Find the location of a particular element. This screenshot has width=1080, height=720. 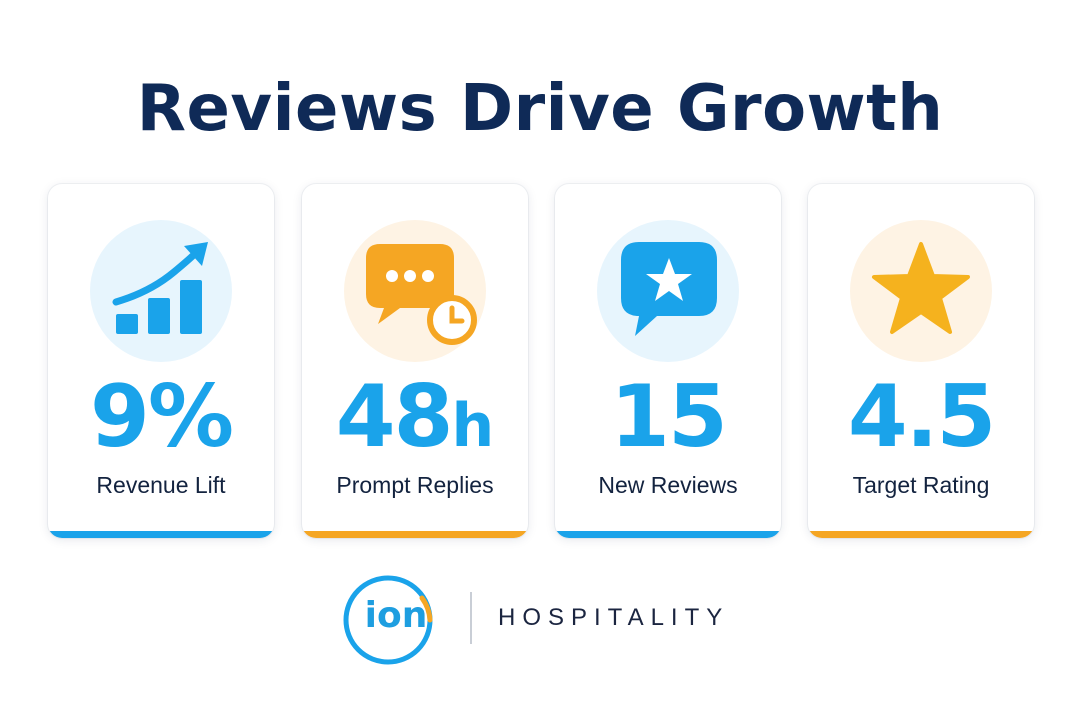

stat-value: 4.5 is located at coordinates (921, 417).